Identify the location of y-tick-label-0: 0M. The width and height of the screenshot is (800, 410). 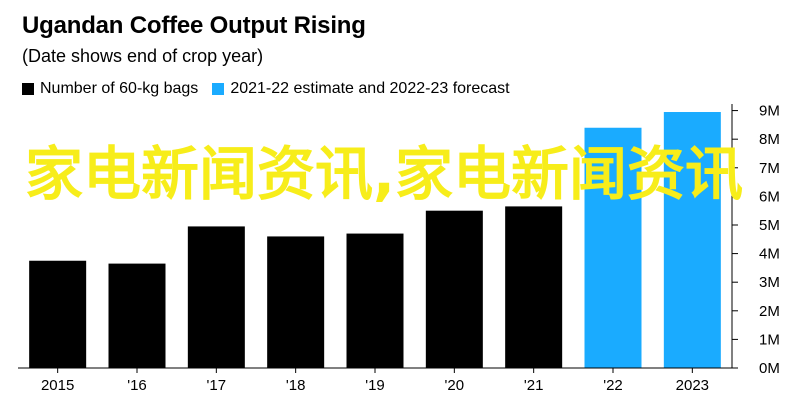
(769, 368).